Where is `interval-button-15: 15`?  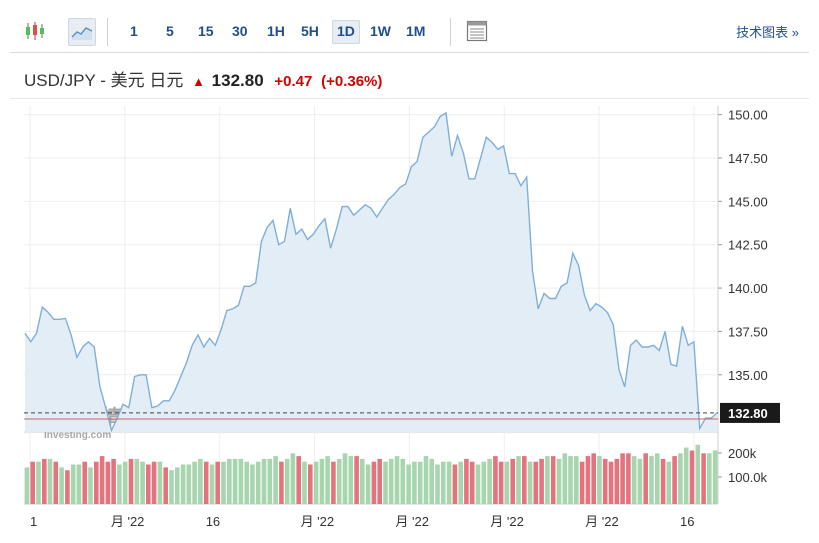 interval-button-15: 15 is located at coordinates (206, 31).